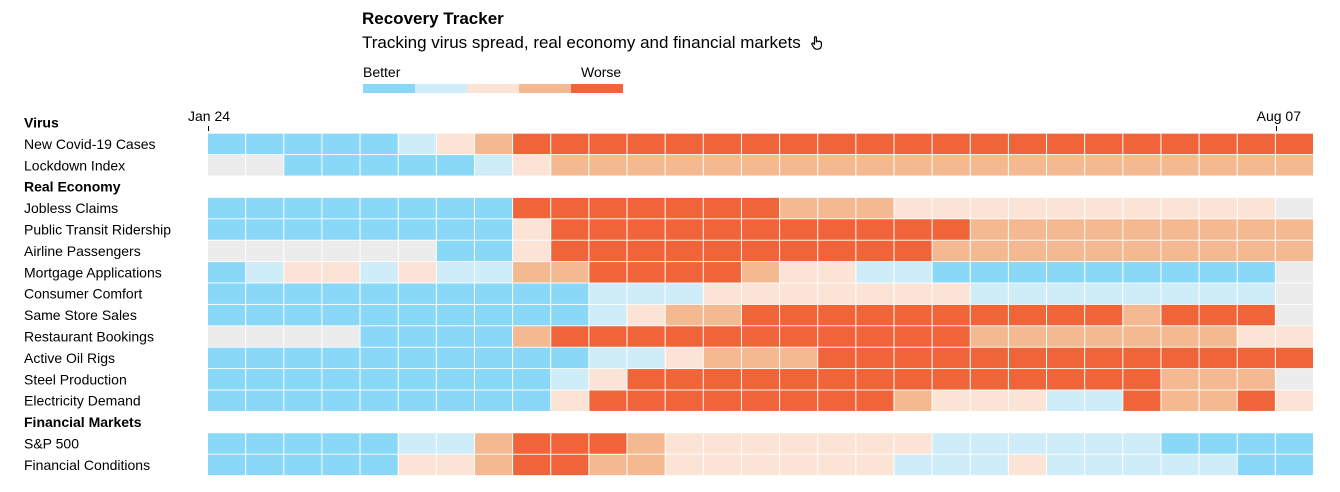  I want to click on x-end-label: Aug 07, so click(1279, 116).